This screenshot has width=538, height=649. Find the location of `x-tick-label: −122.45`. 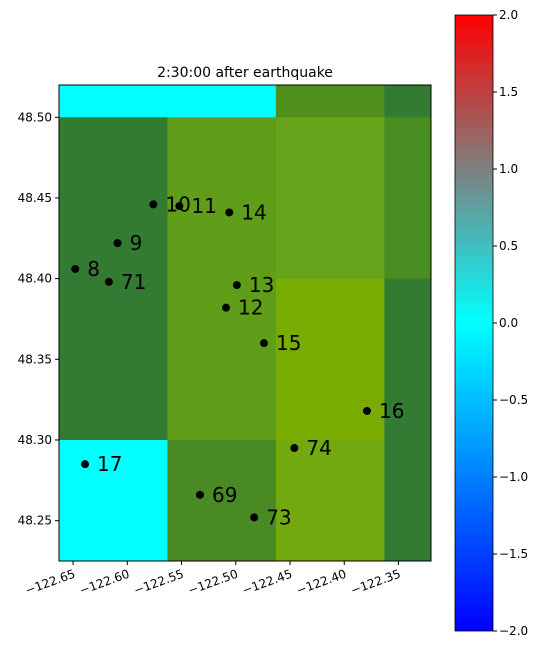

x-tick-label: −122.45 is located at coordinates (267, 582).